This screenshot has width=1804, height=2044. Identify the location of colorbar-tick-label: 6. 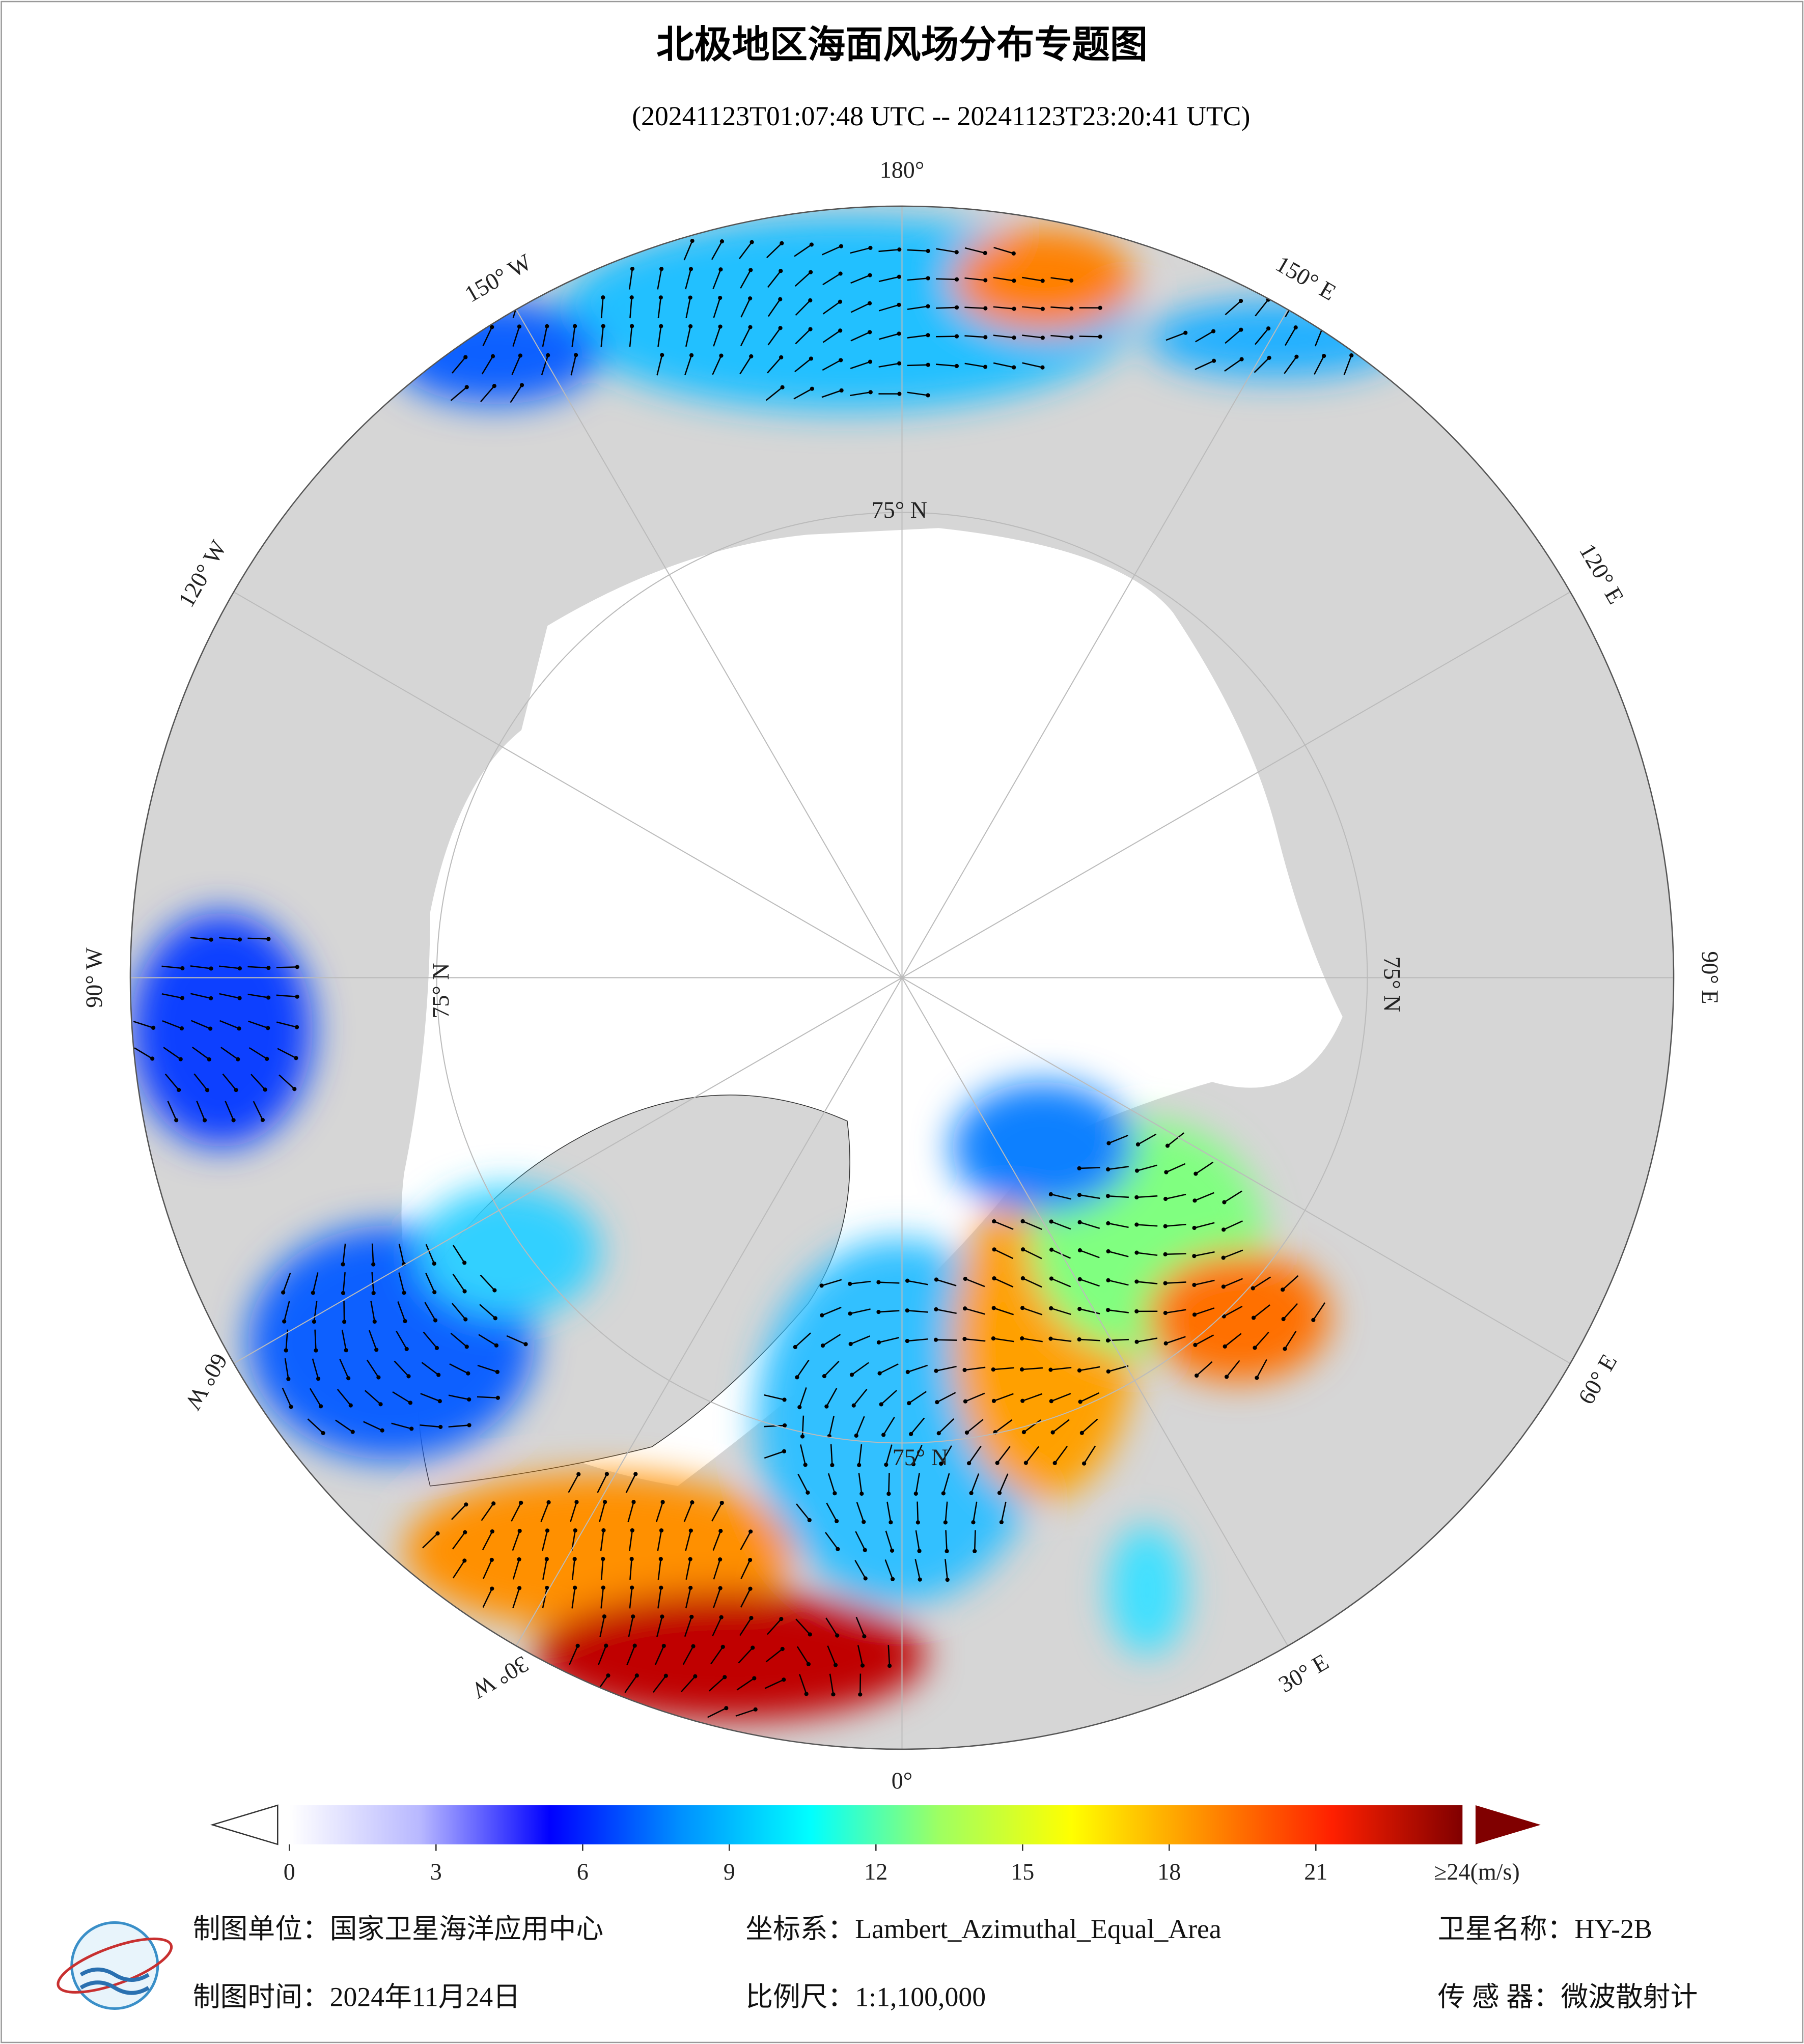
(583, 1872).